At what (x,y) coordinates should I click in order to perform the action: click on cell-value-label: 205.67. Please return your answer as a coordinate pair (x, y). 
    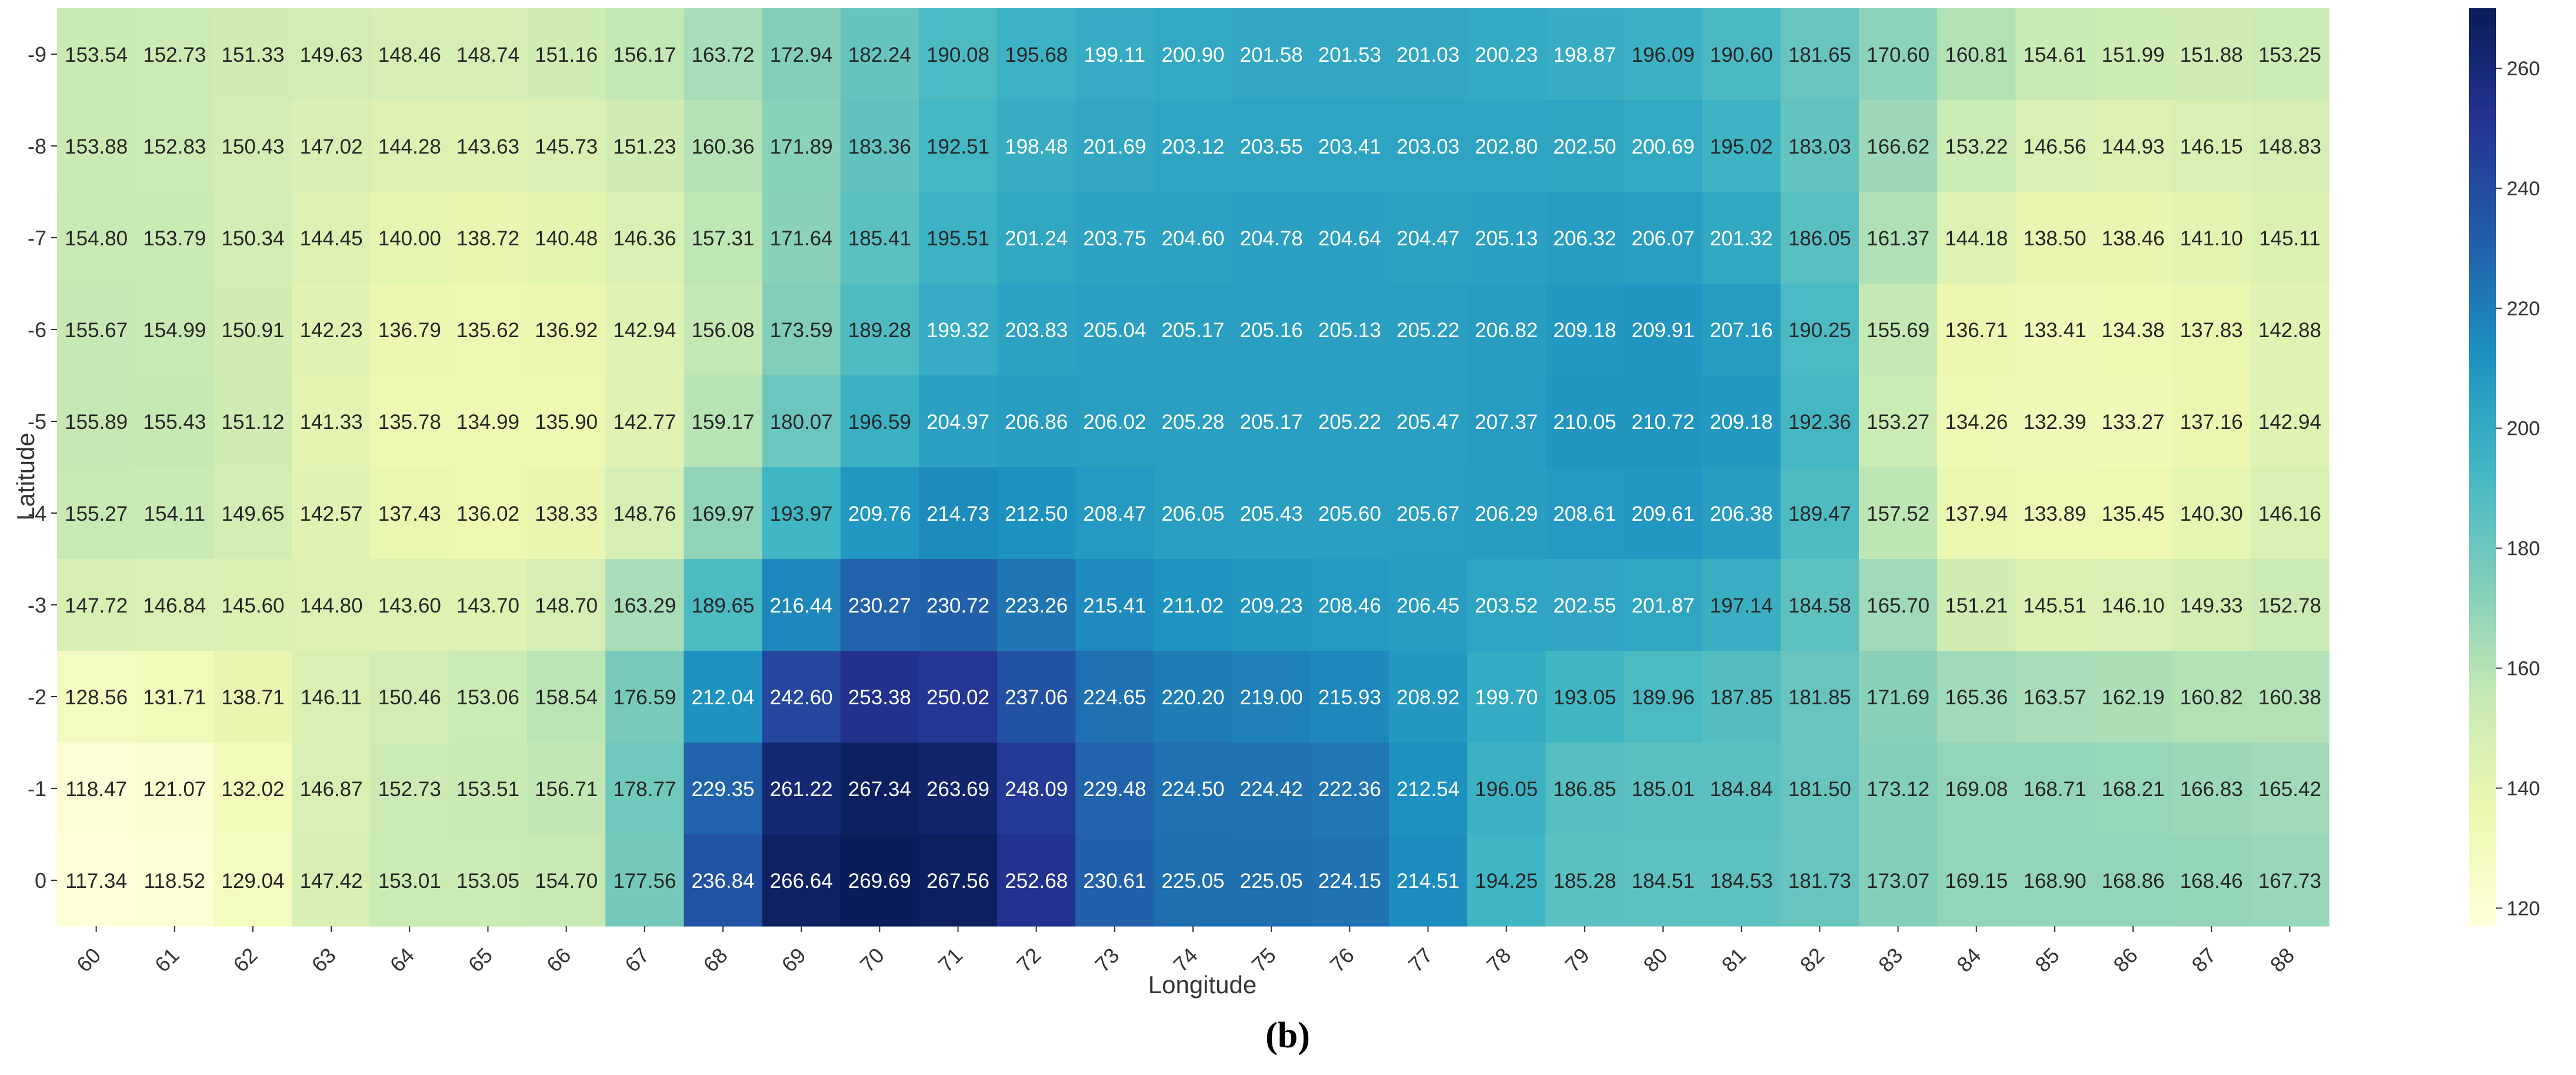
    Looking at the image, I should click on (1428, 513).